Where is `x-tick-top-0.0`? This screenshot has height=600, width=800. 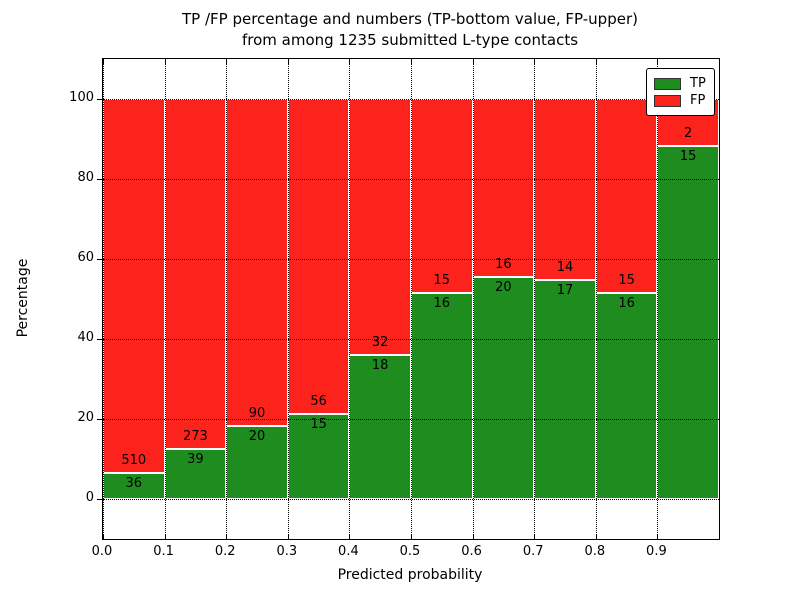 x-tick-top-0.0 is located at coordinates (103, 61).